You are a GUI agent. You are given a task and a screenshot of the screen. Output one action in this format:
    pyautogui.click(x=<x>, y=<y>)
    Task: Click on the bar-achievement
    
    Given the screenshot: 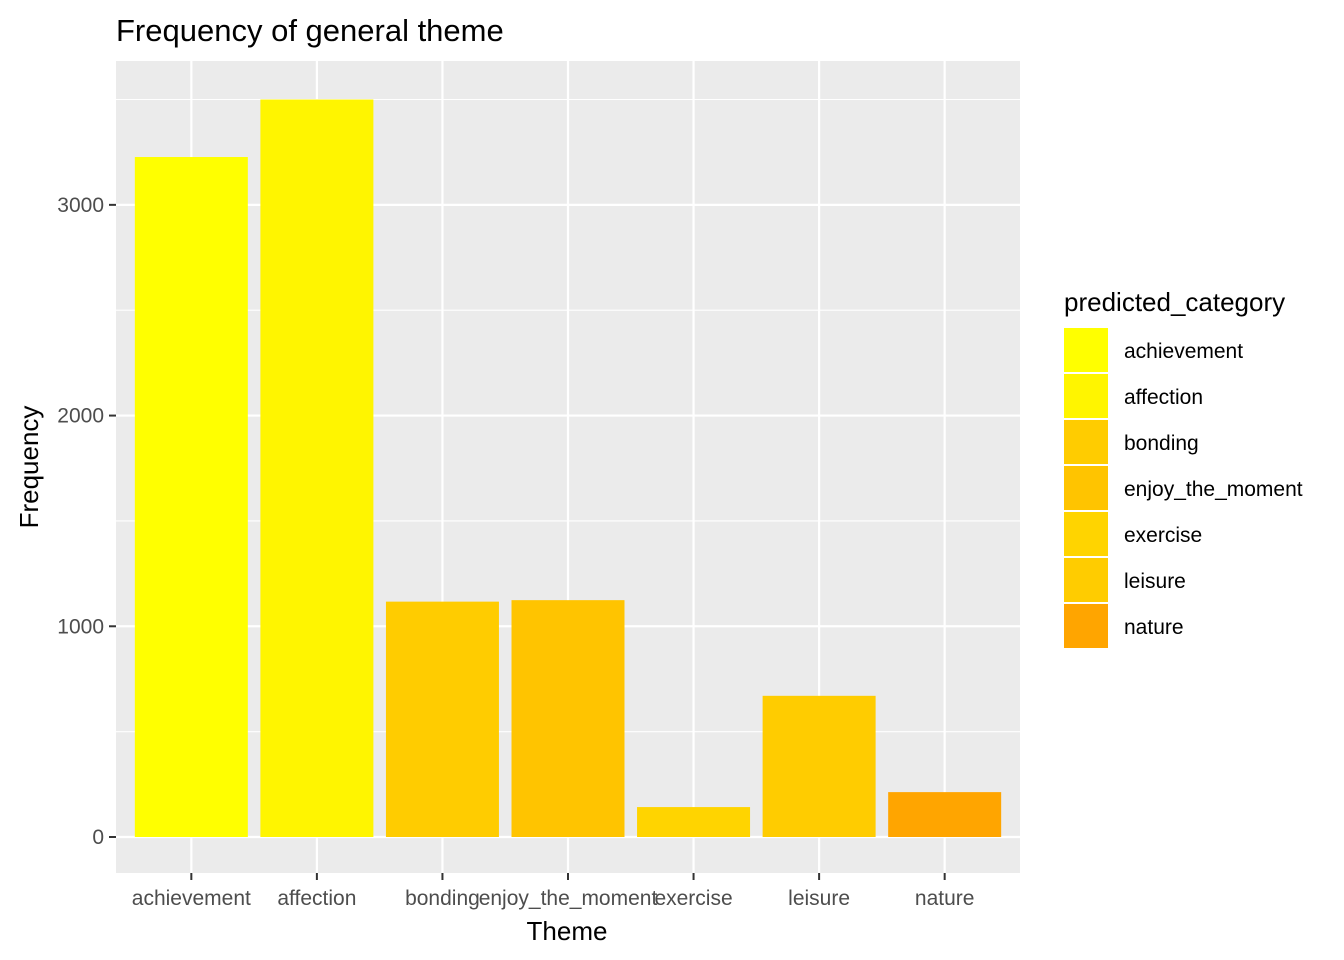 What is the action you would take?
    pyautogui.click(x=191, y=497)
    